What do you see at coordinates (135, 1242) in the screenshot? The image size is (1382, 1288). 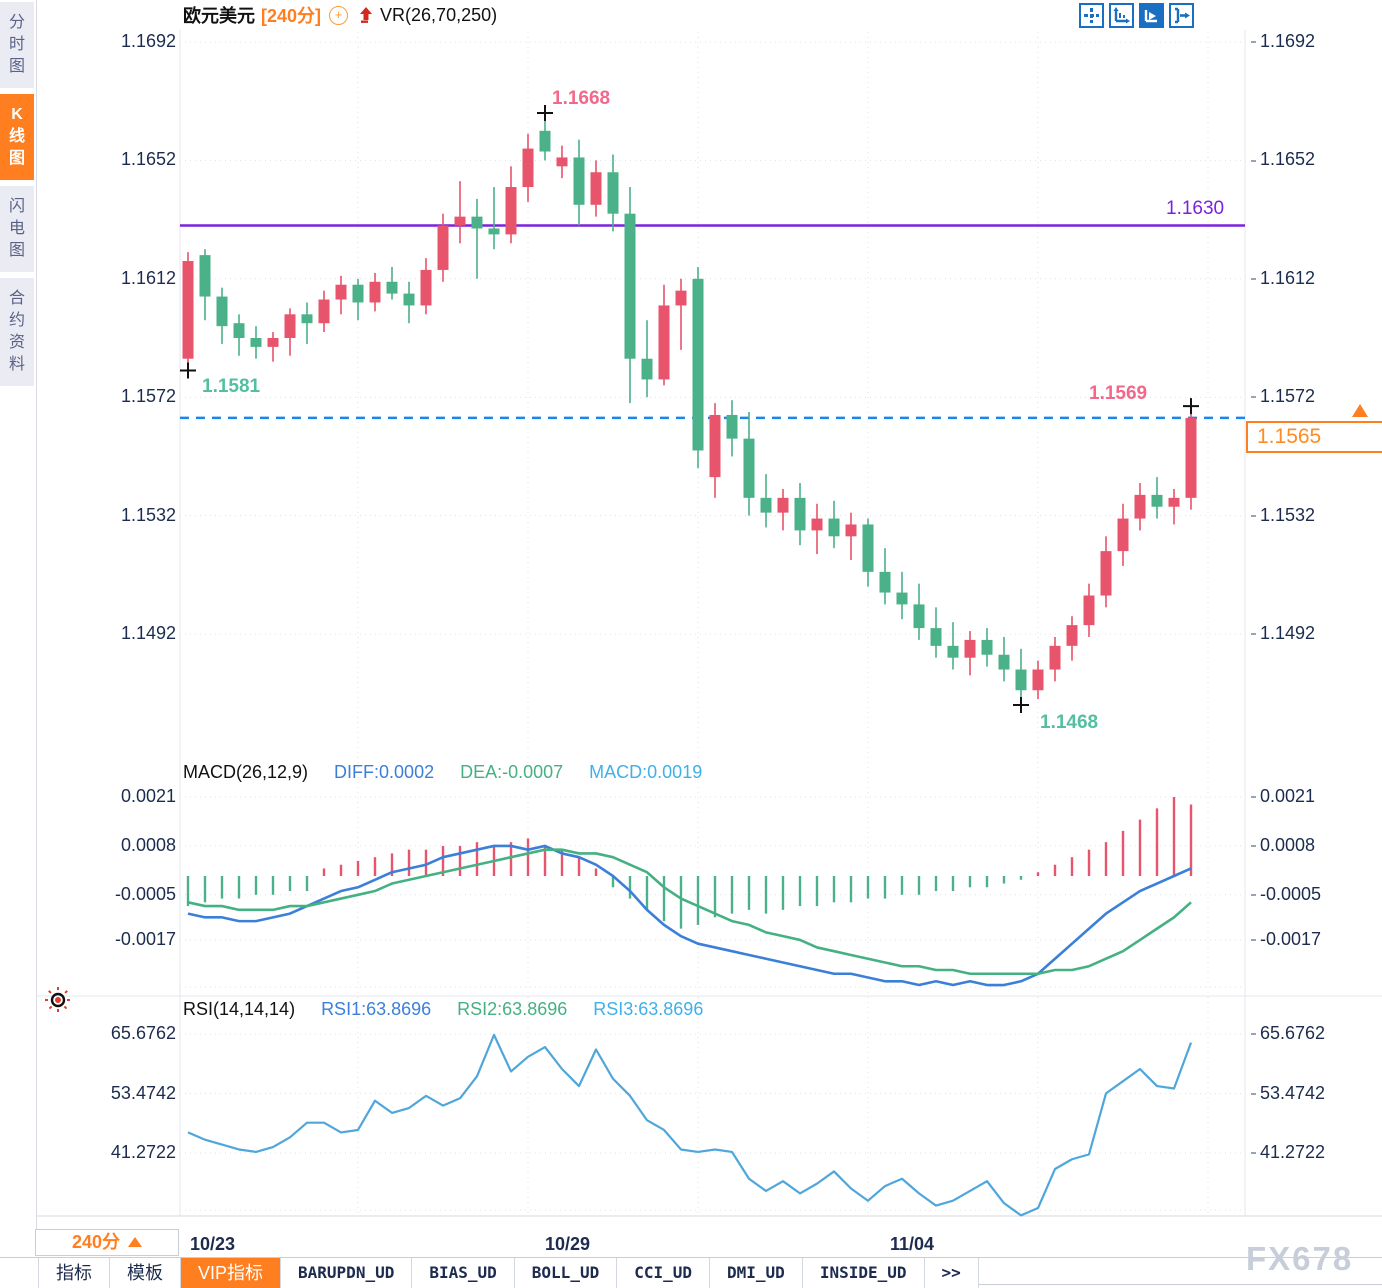 I see `triangle-up-icon` at bounding box center [135, 1242].